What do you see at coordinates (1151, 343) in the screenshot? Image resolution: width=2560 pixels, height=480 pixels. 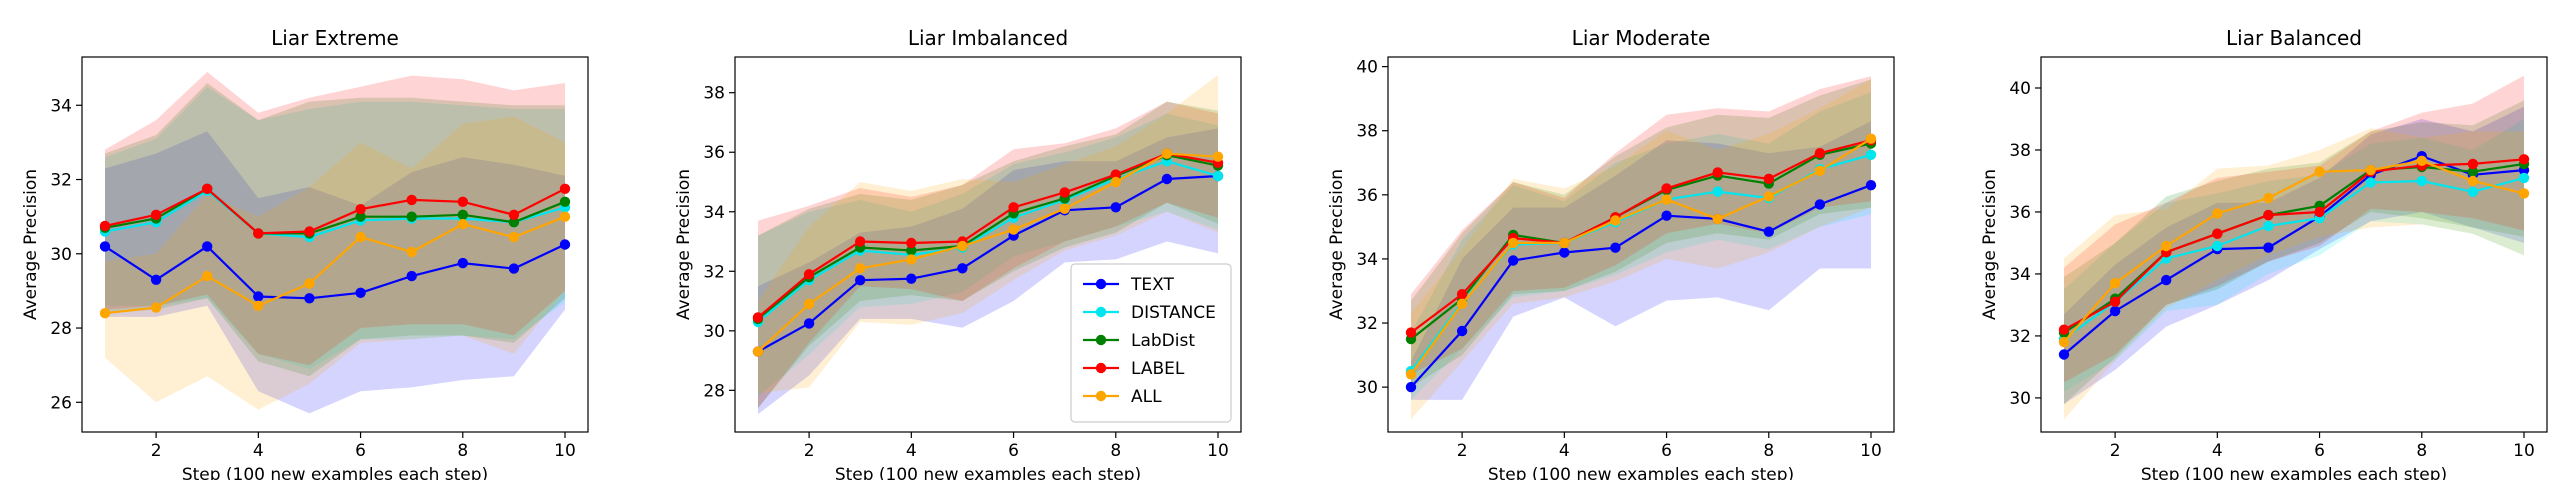 I see `legend-box` at bounding box center [1151, 343].